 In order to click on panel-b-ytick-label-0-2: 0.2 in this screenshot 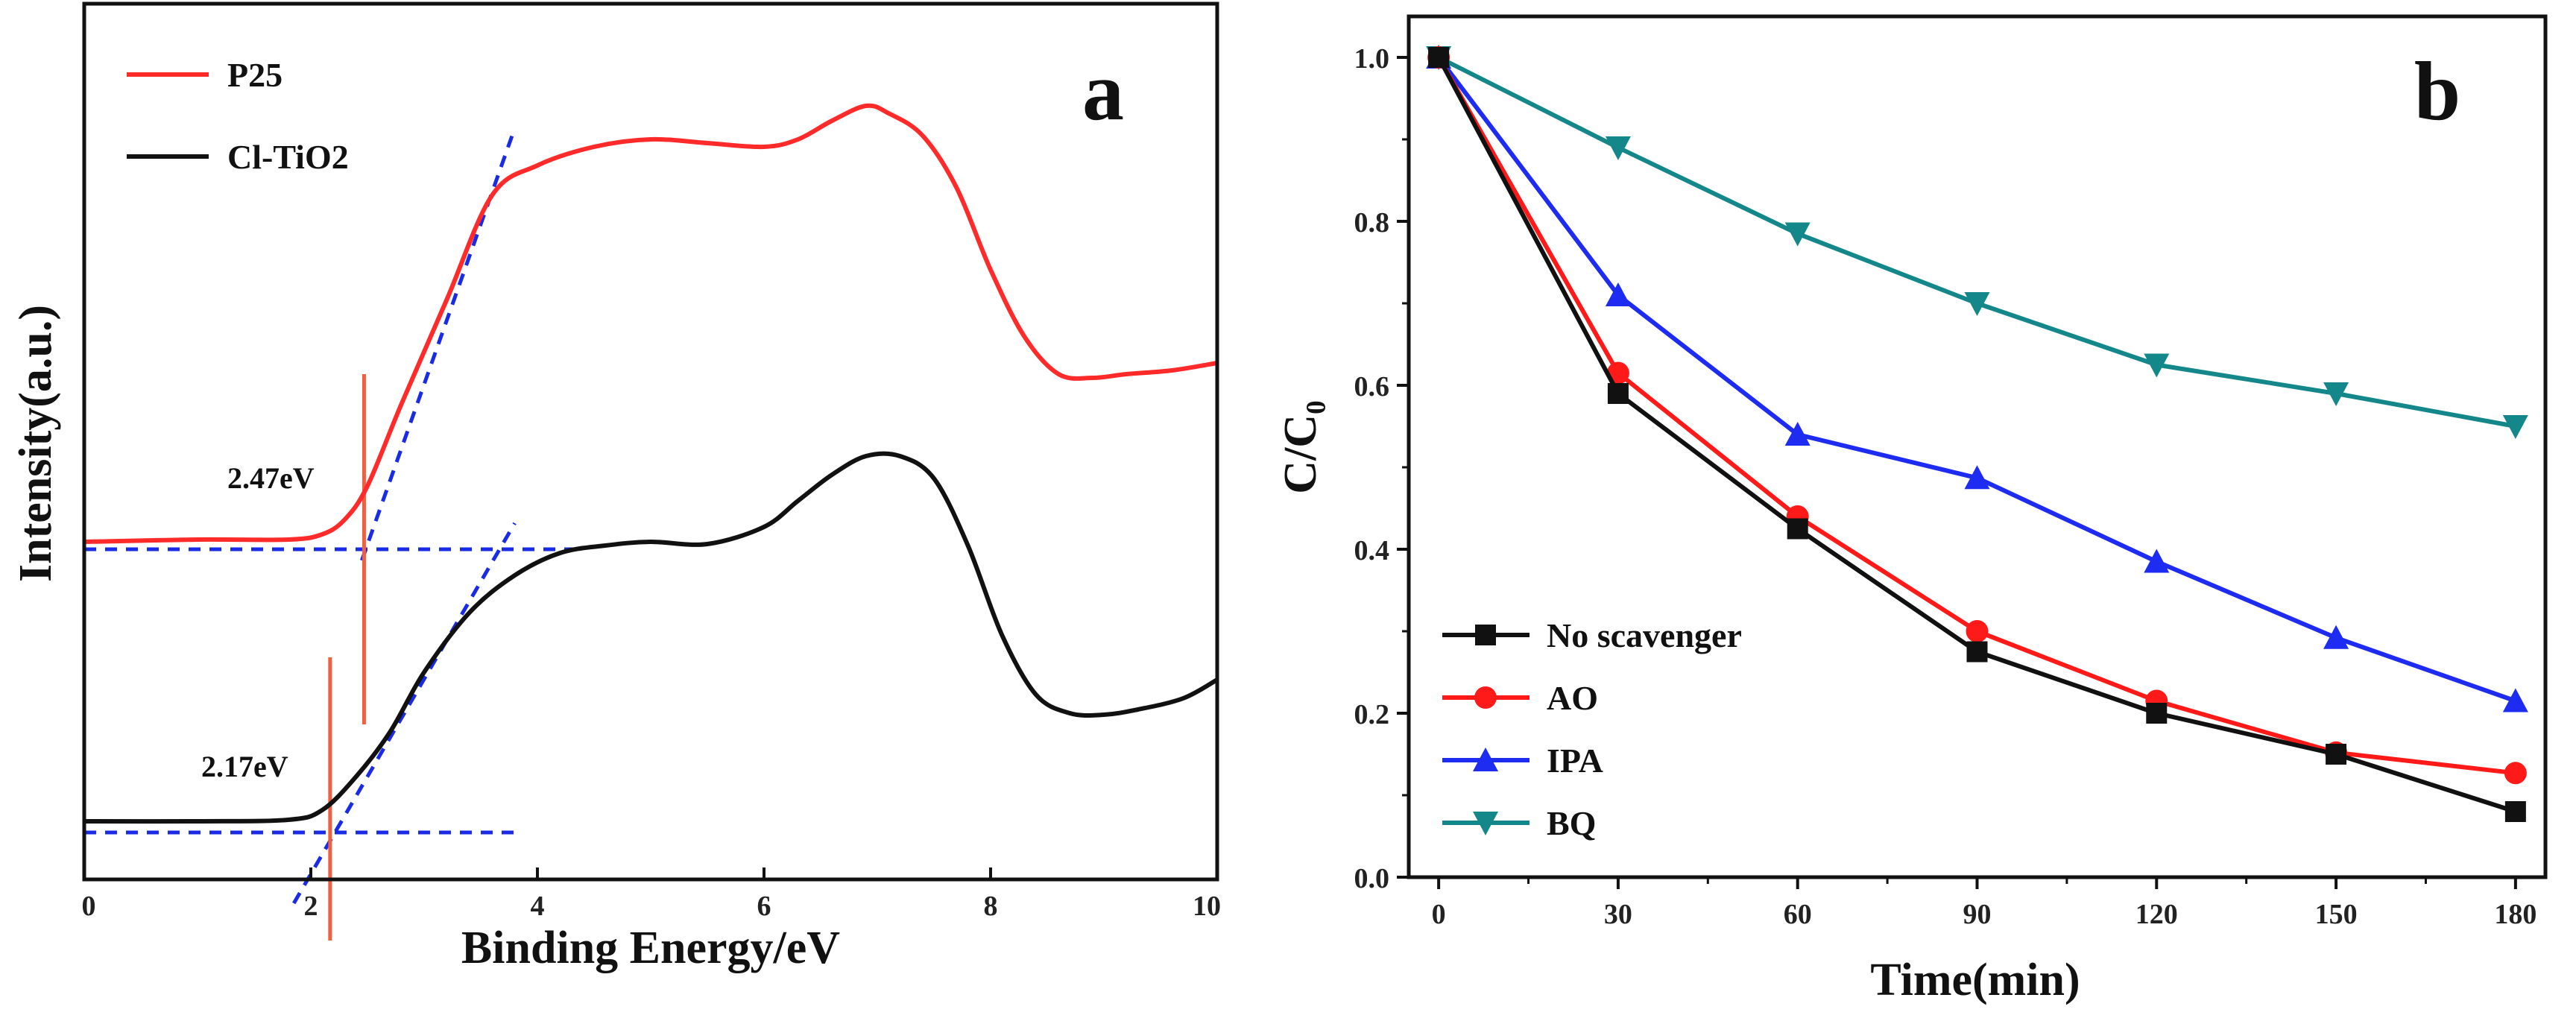, I will do `click(1372, 714)`.